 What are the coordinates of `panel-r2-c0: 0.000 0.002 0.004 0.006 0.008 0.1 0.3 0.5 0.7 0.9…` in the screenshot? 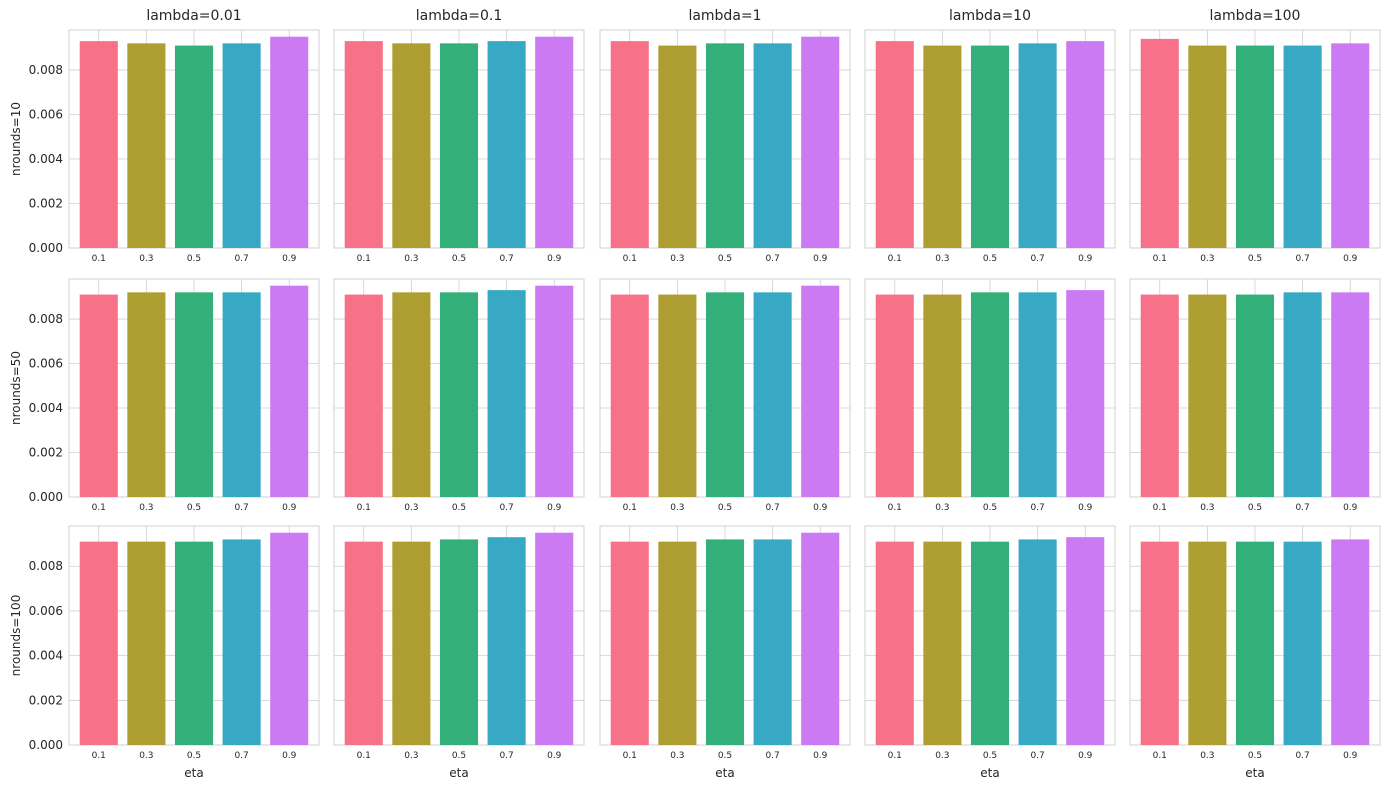 It's located at (174, 652).